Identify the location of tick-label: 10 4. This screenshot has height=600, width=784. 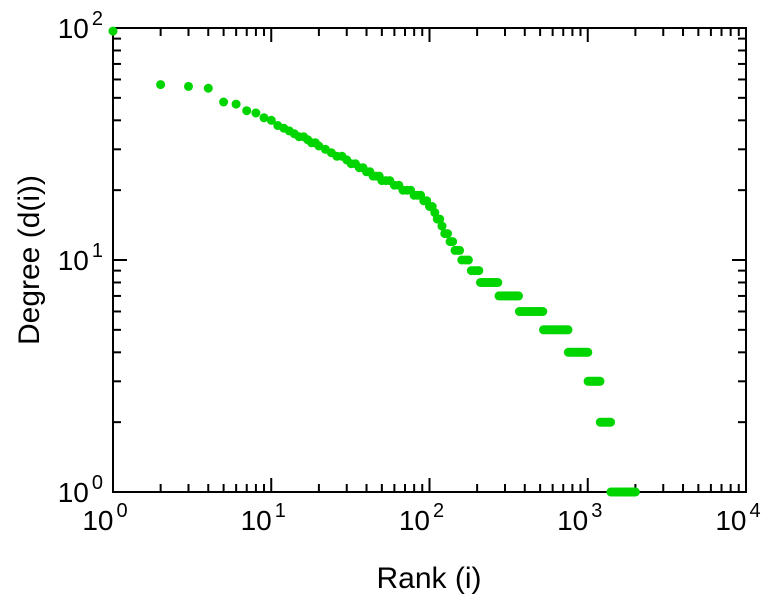
(737, 518).